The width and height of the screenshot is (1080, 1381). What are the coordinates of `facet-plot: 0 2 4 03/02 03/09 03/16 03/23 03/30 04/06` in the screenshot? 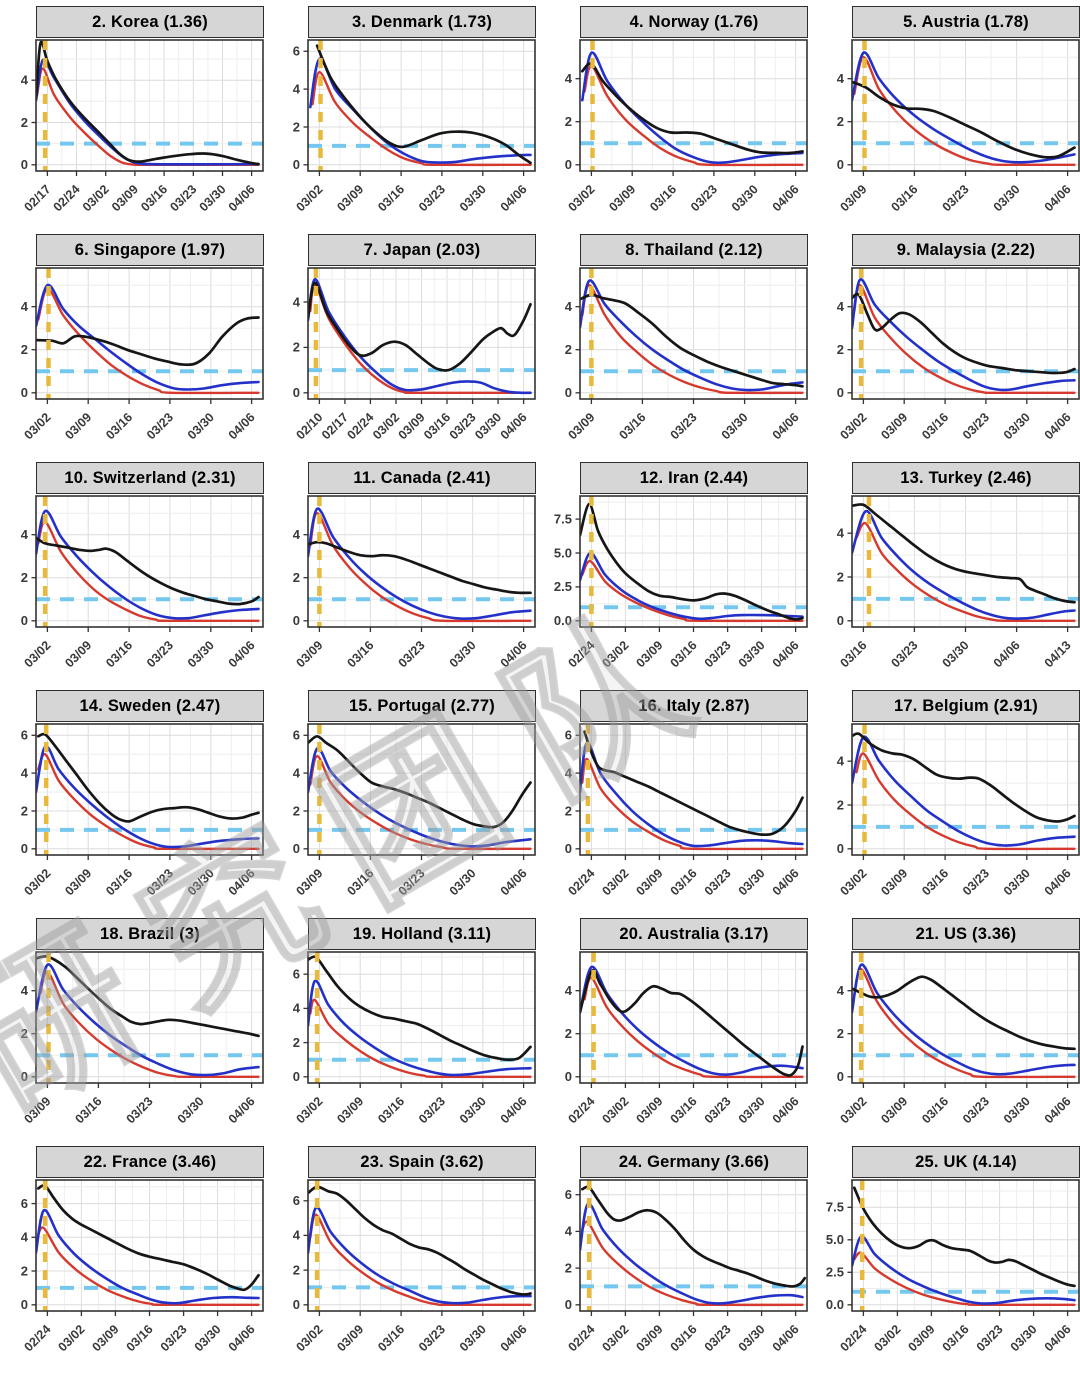 It's located at (958, 810).